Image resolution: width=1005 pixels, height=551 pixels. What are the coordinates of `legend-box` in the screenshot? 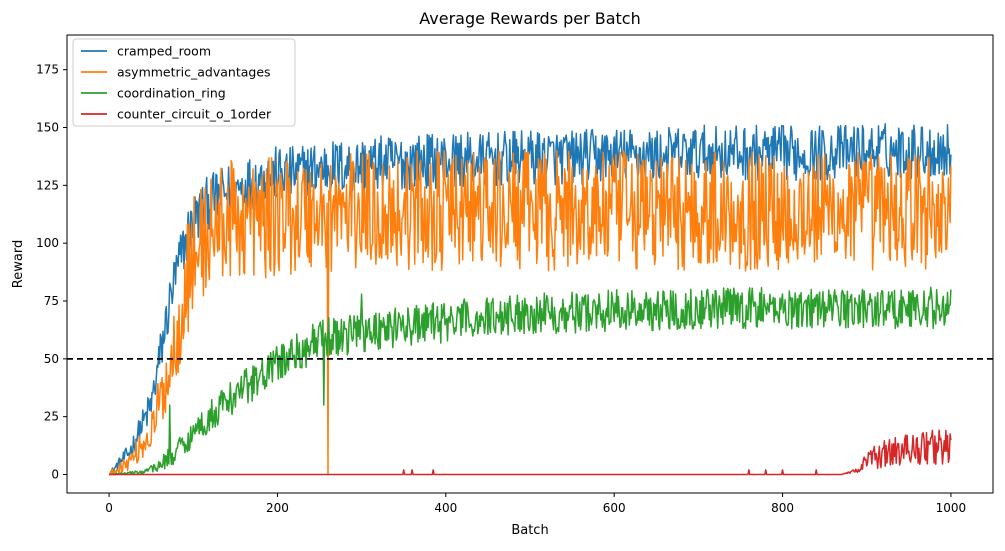 It's located at (184, 82).